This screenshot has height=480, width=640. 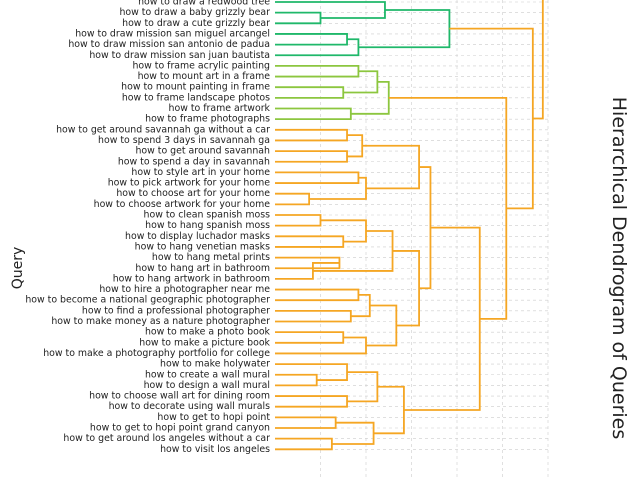 What do you see at coordinates (194, 161) in the screenshot?
I see `leaf-label: how to spend a day in savannah` at bounding box center [194, 161].